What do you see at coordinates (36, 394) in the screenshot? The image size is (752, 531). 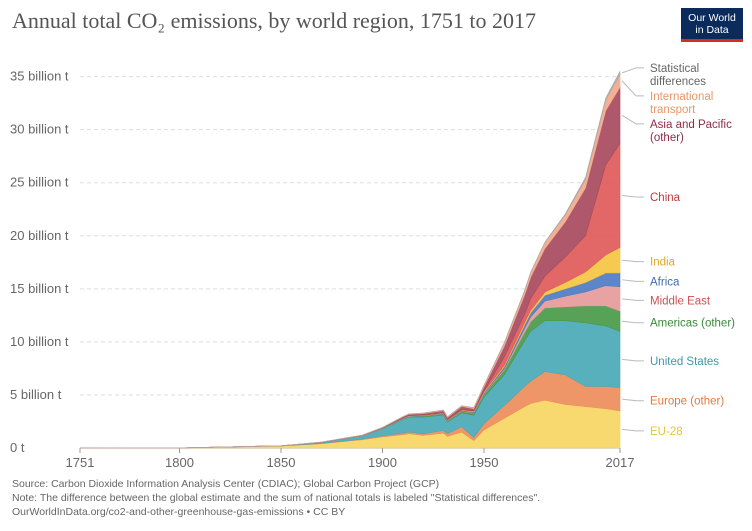 I see `y-tick-label: 5 billion t` at bounding box center [36, 394].